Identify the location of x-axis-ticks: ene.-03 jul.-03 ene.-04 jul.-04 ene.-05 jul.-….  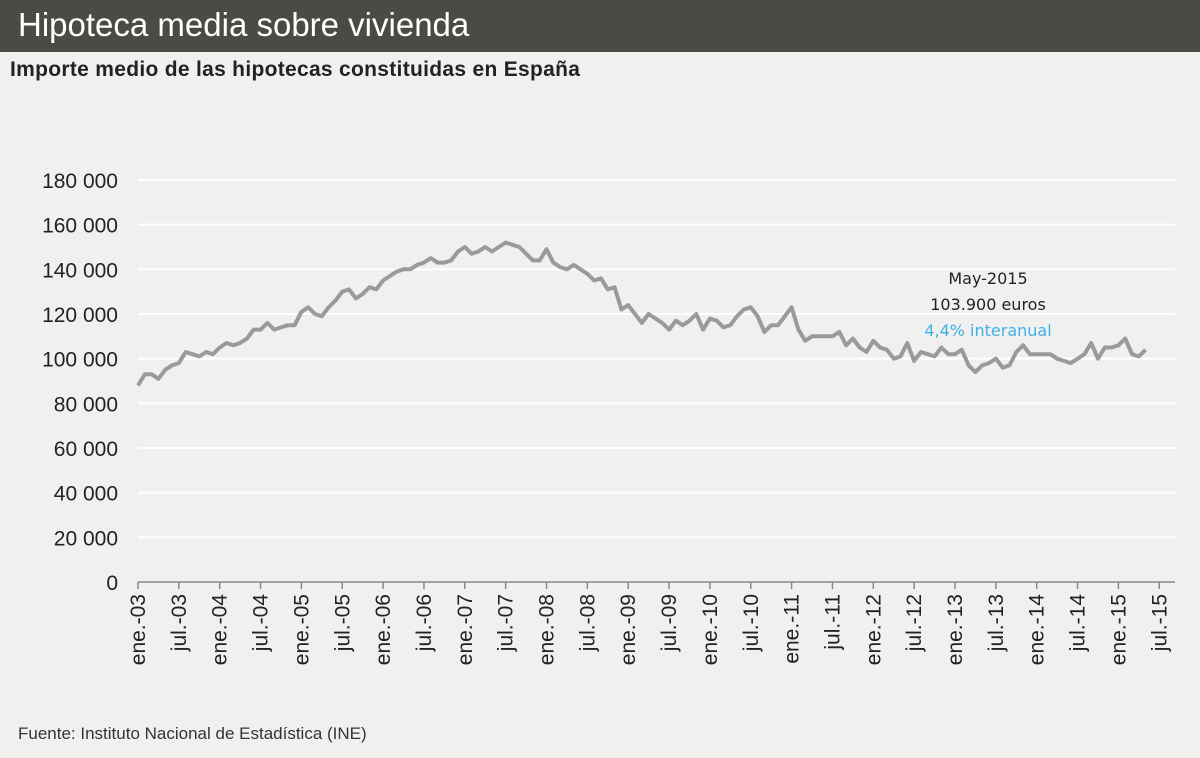
(651, 623).